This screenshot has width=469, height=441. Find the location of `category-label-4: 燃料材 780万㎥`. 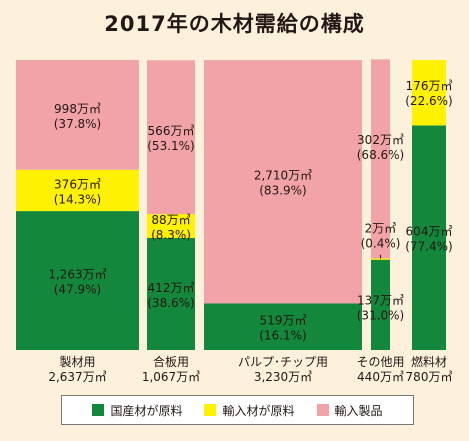

category-label-4: 燃料材 780万㎥ is located at coordinates (429, 369).